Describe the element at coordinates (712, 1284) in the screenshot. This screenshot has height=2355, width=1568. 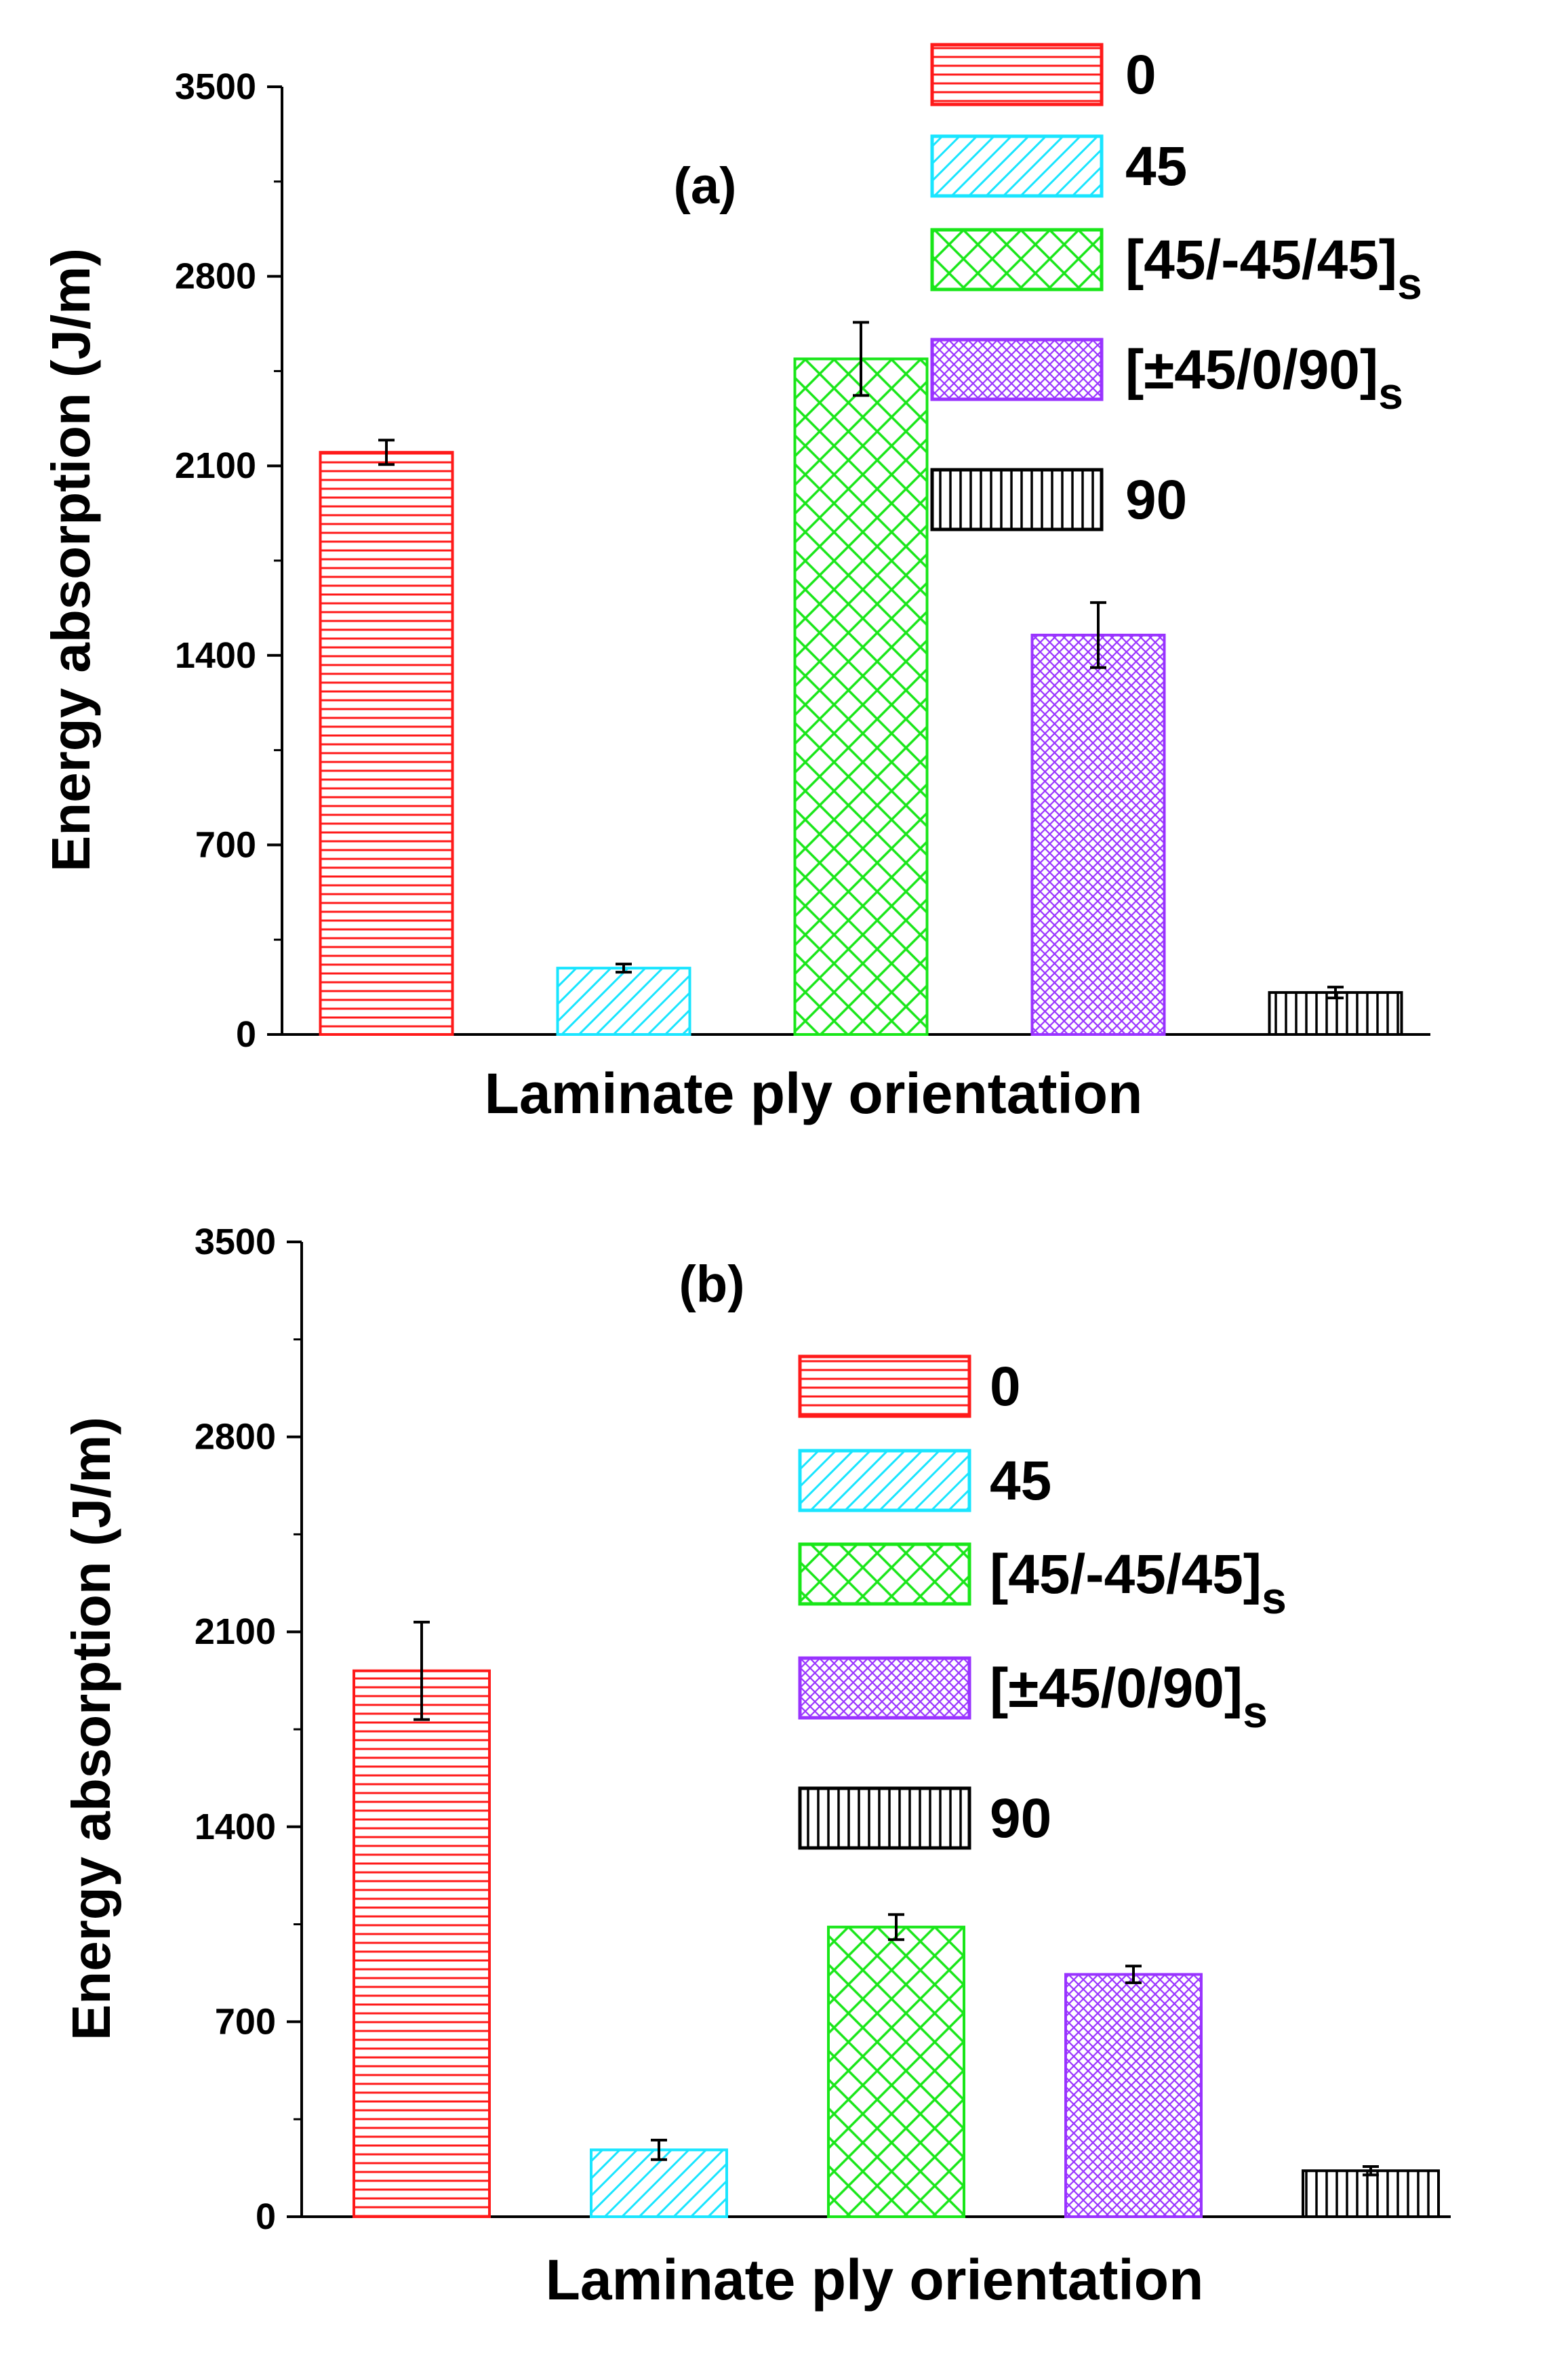
I see `panel-label: (b)` at that location.